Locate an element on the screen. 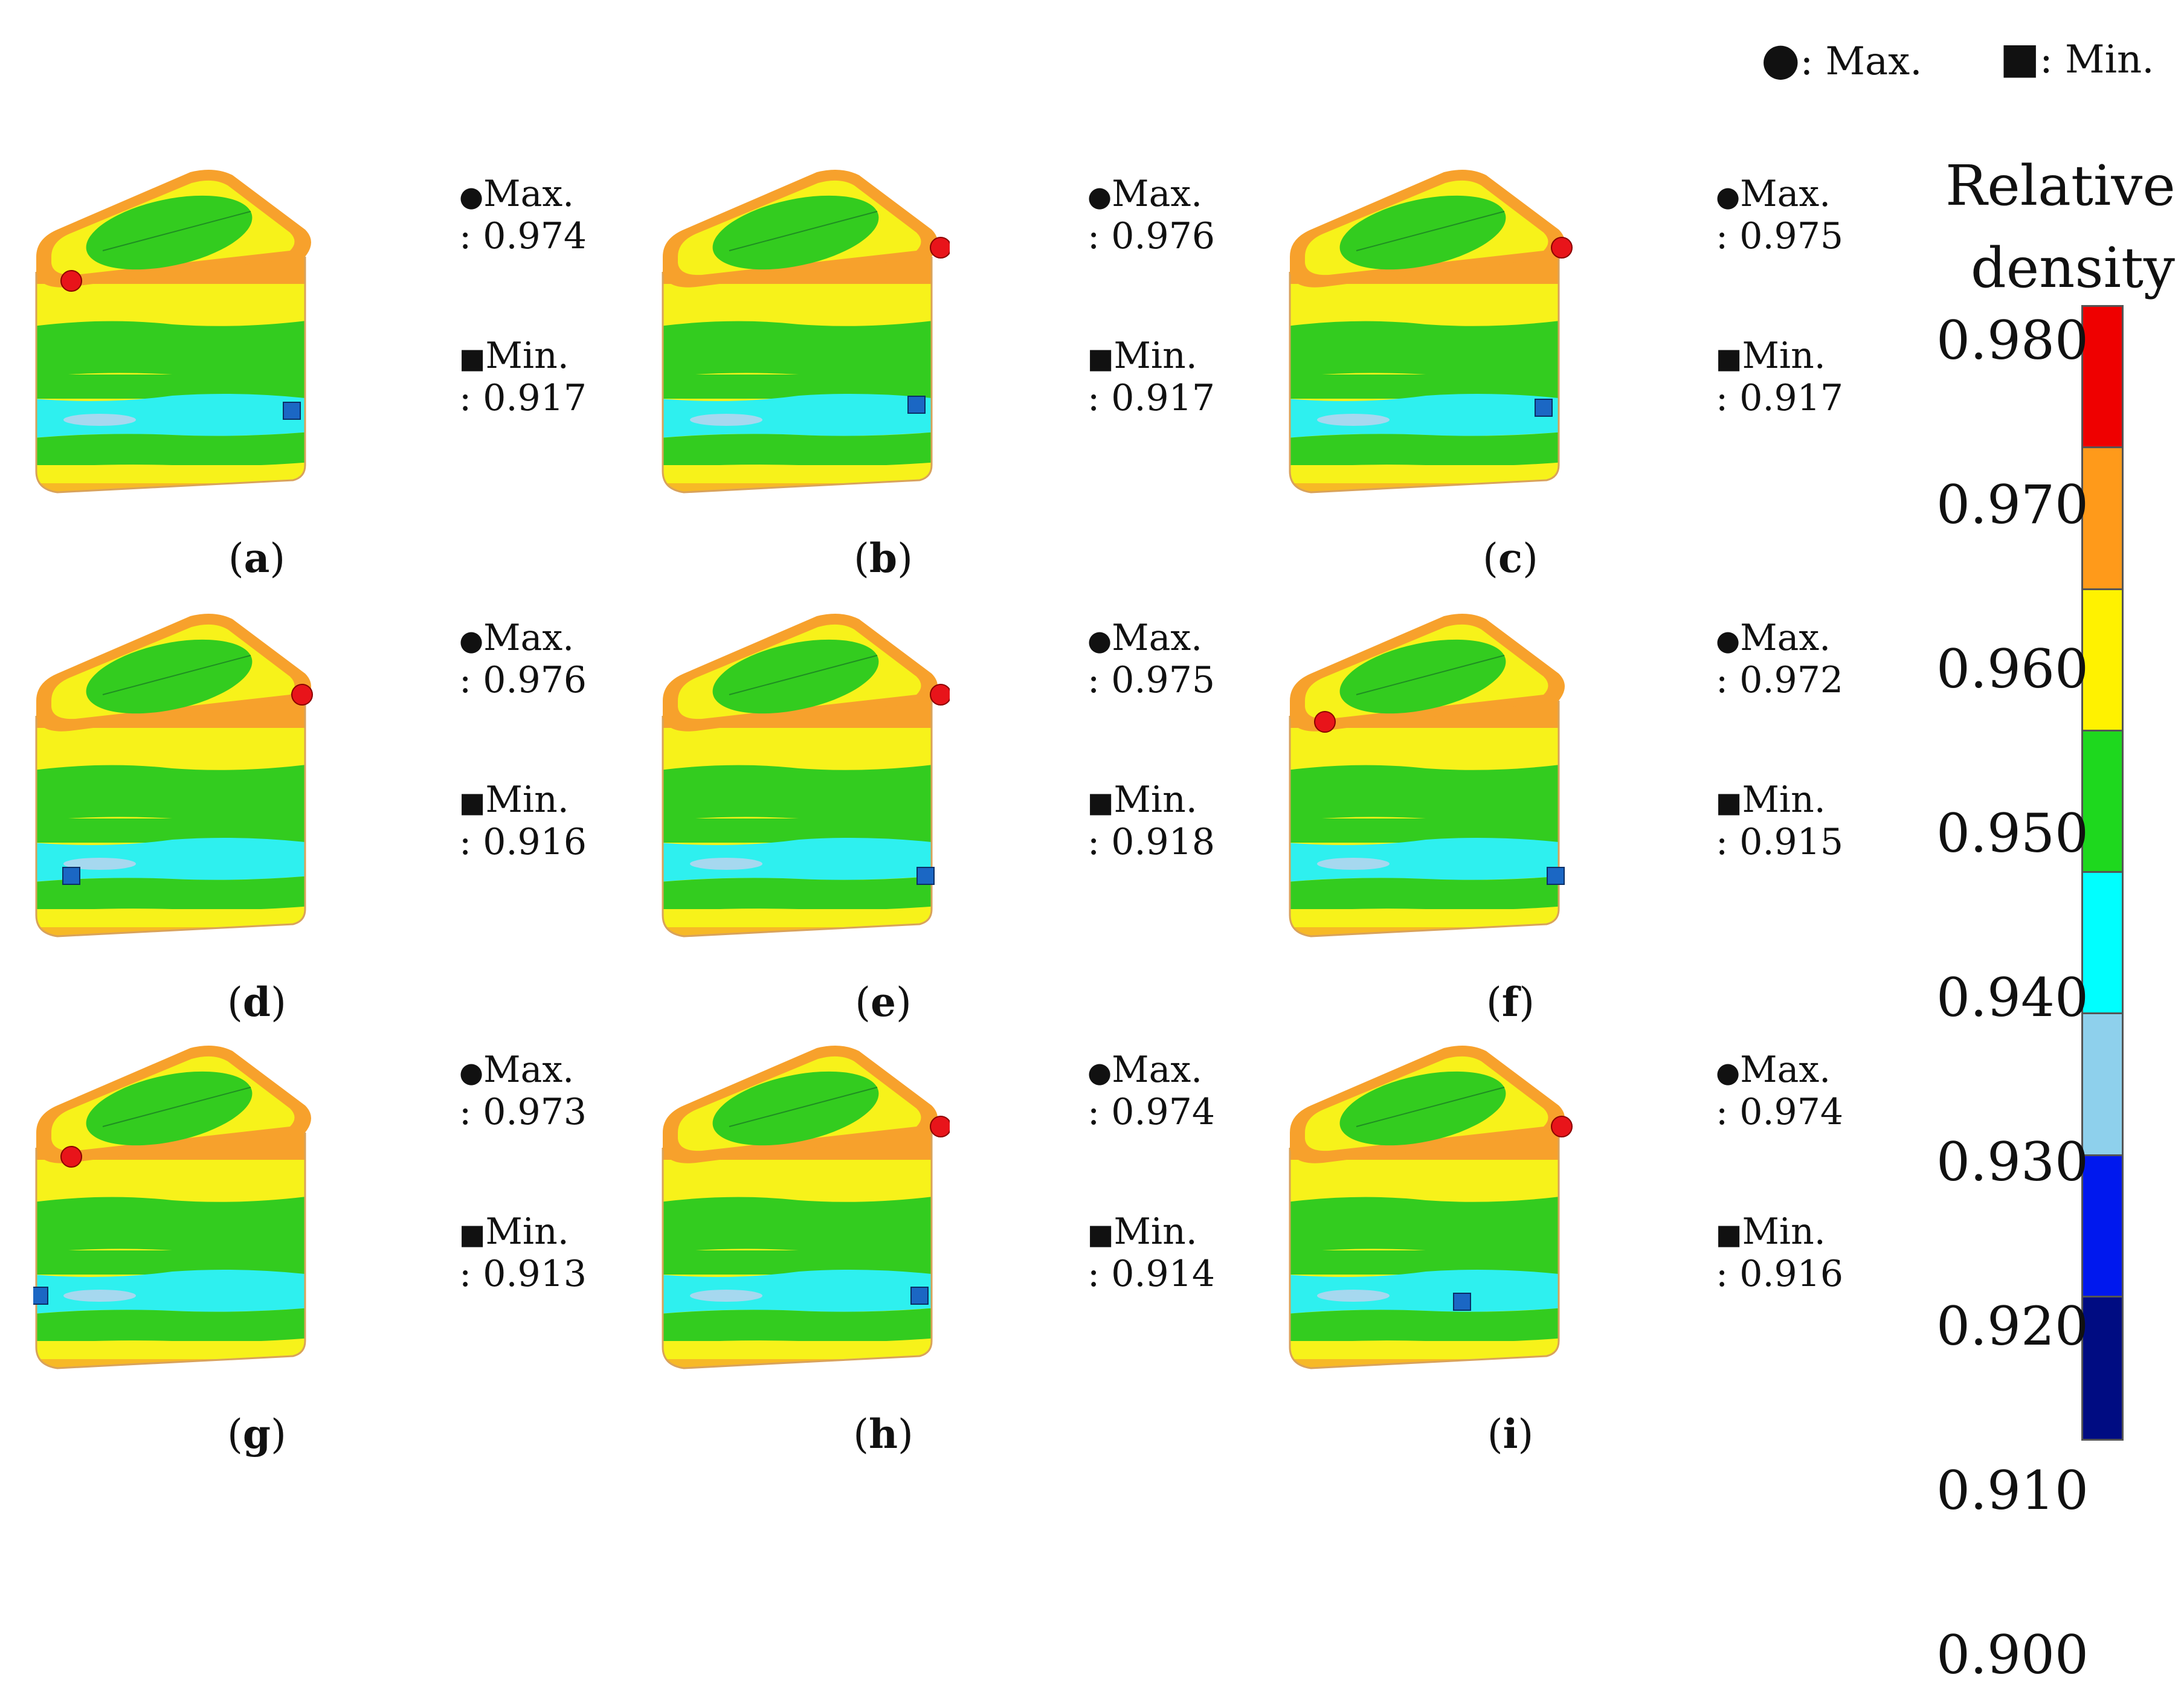  panel-annotation-g: ●Max. : 0.973 ■Min. : 0.913 is located at coordinates (523, 1172).